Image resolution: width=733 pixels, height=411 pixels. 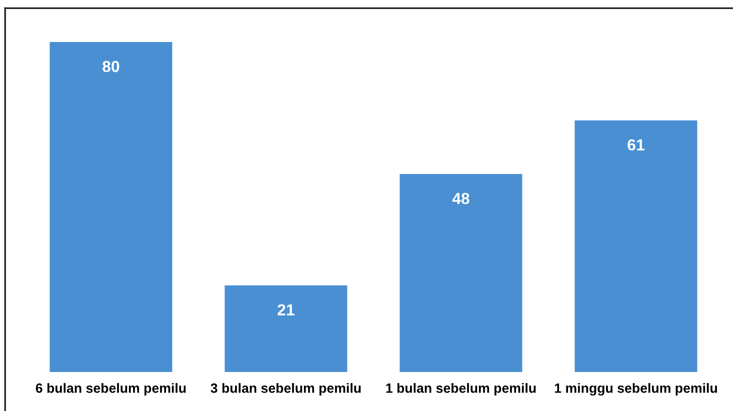 What do you see at coordinates (286, 310) in the screenshot?
I see `data-label: 21` at bounding box center [286, 310].